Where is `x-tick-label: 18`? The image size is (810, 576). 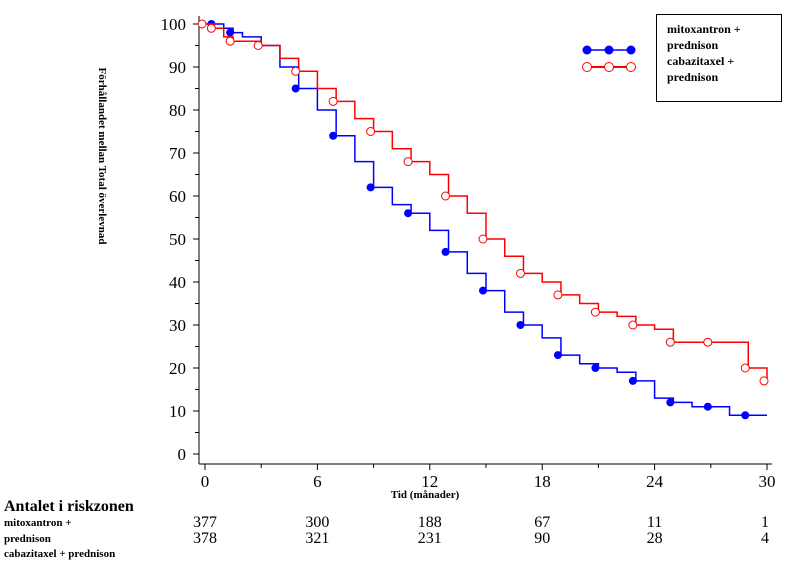 x-tick-label: 18 is located at coordinates (542, 481).